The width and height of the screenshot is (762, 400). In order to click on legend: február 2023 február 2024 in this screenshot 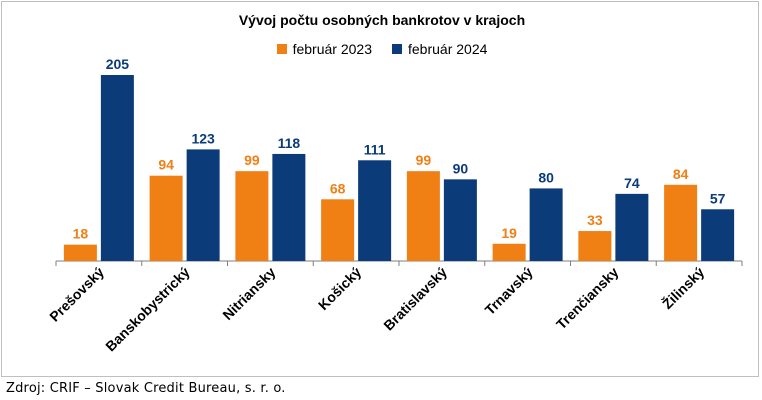, I will do `click(382, 49)`.